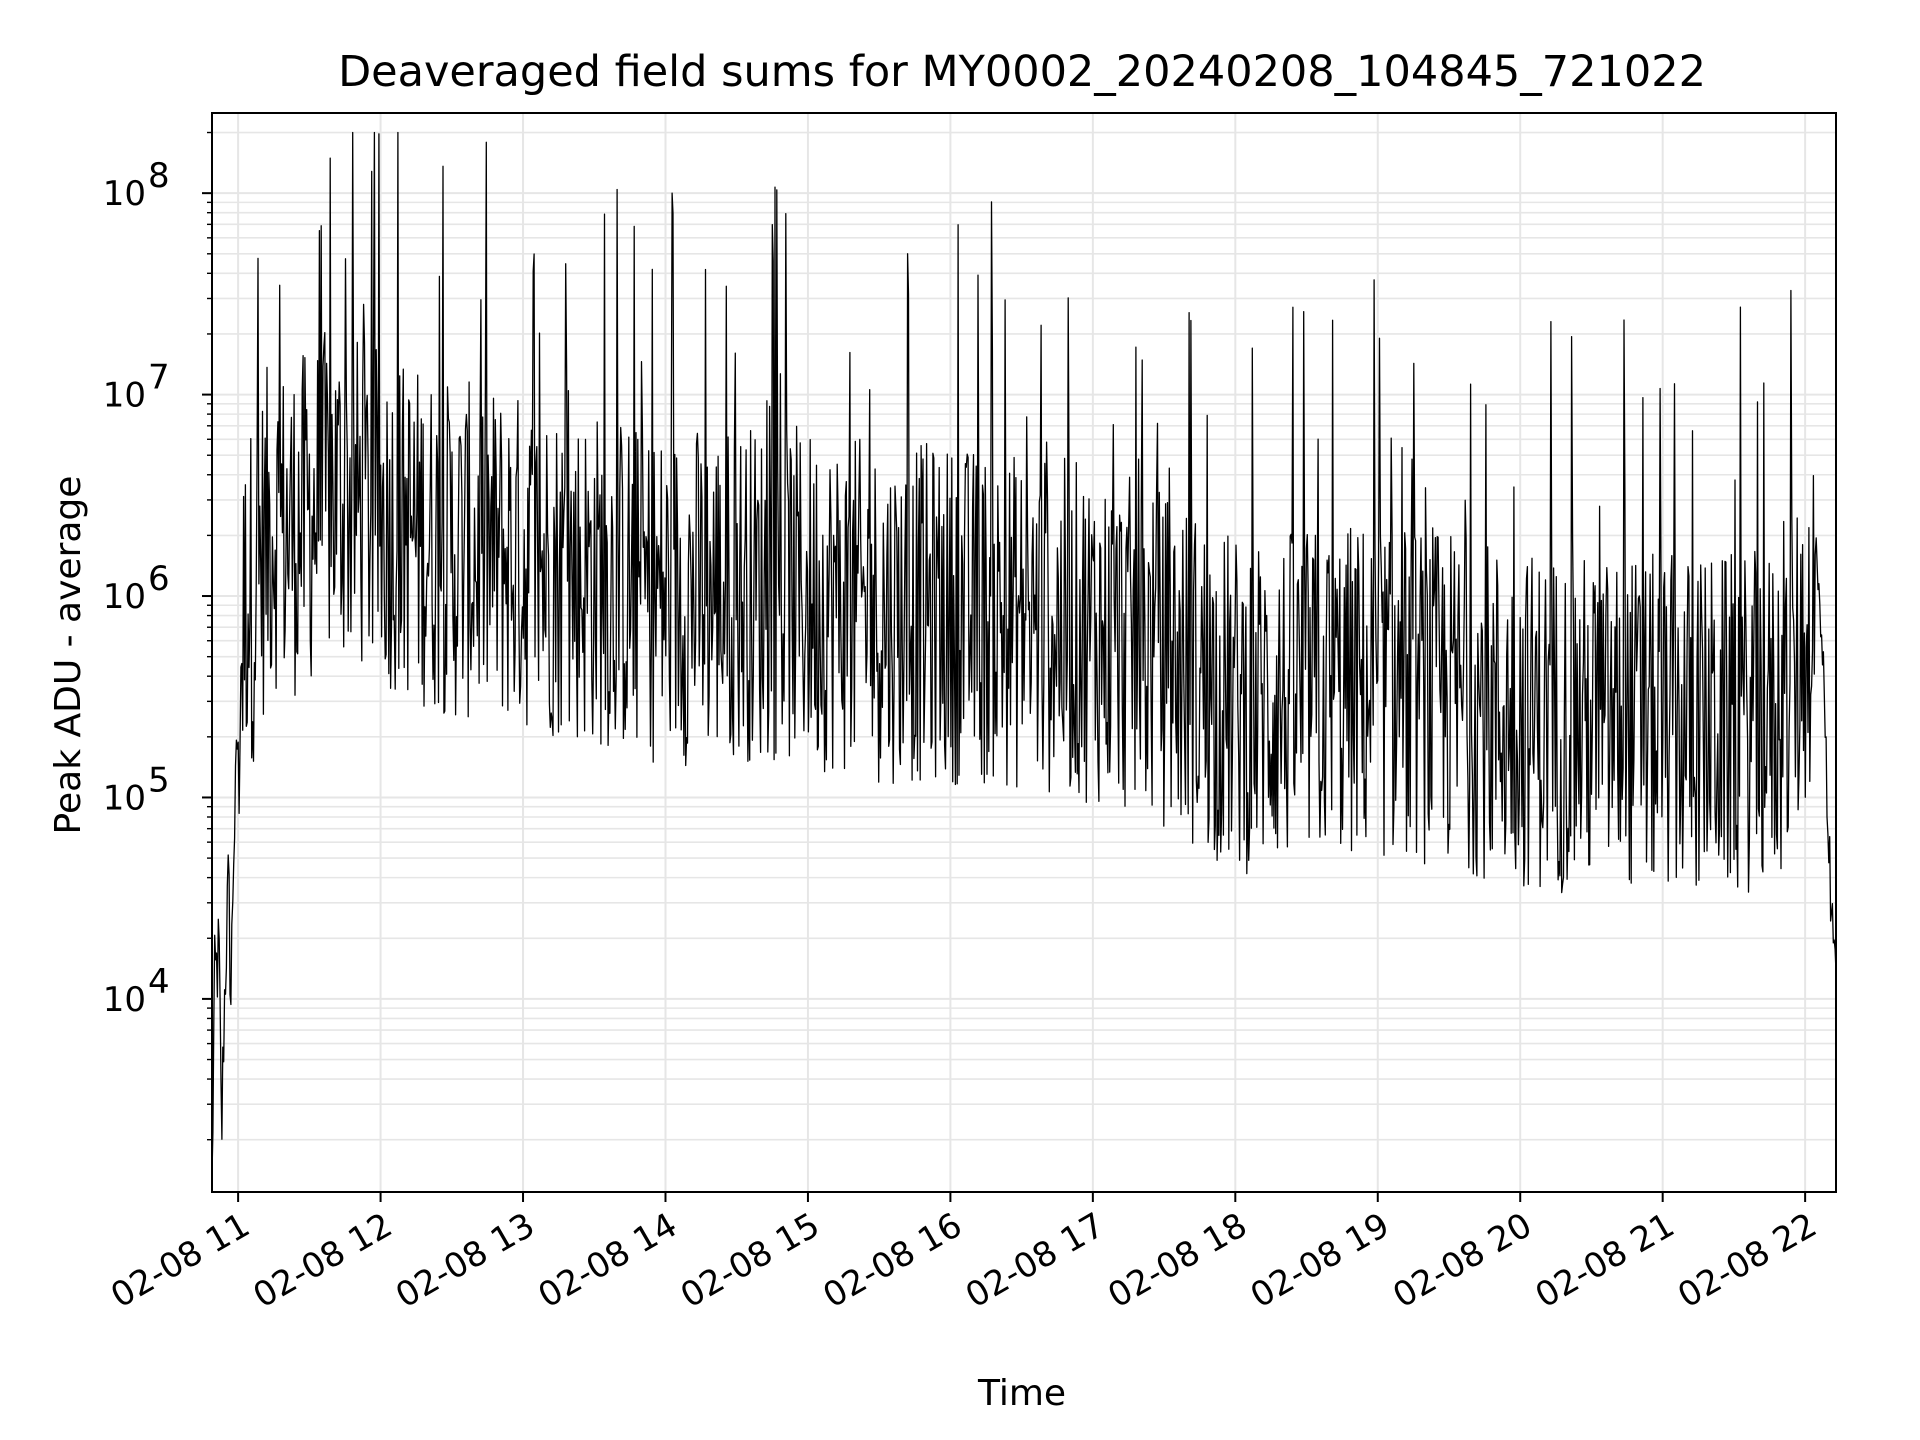 The image size is (1920, 1440). I want to click on y-axis-label: Peak ADU - average, so click(68, 655).